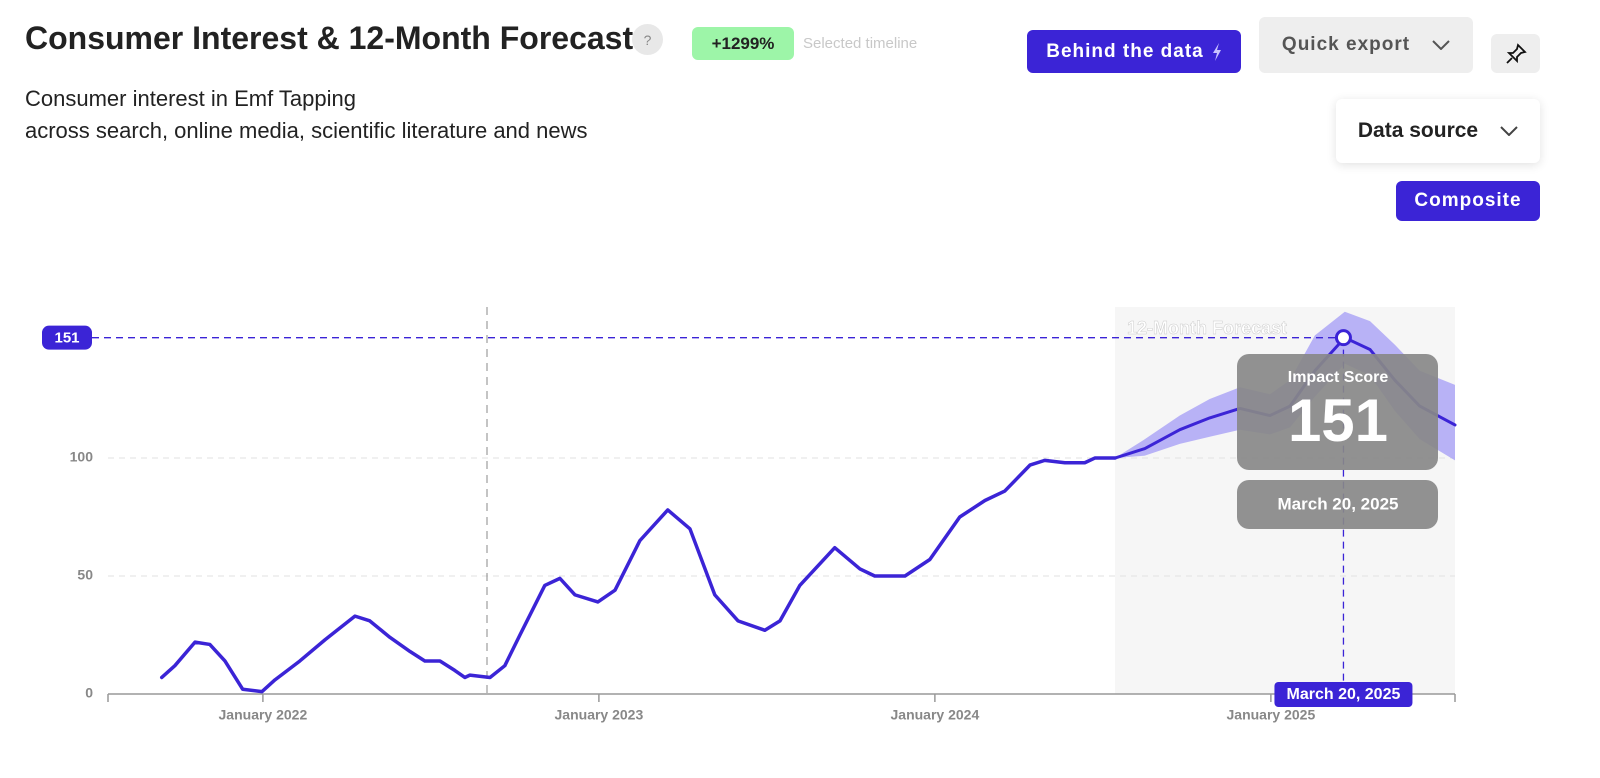  Describe the element at coordinates (1343, 338) in the screenshot. I see `highlight-point` at that location.